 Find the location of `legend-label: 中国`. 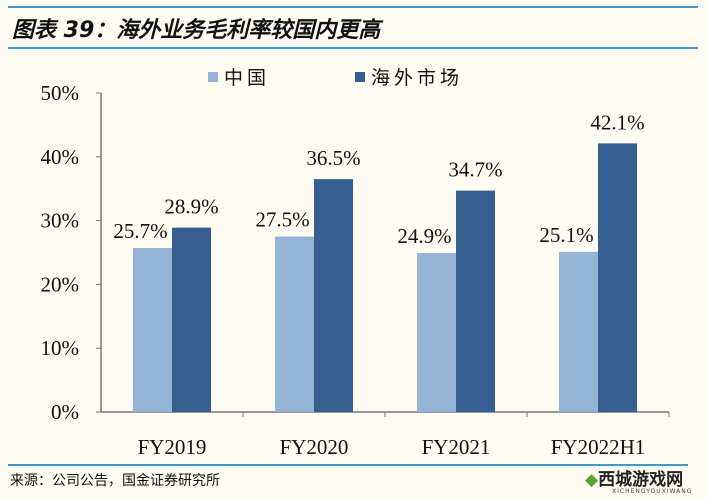

legend-label: 中国 is located at coordinates (247, 78).